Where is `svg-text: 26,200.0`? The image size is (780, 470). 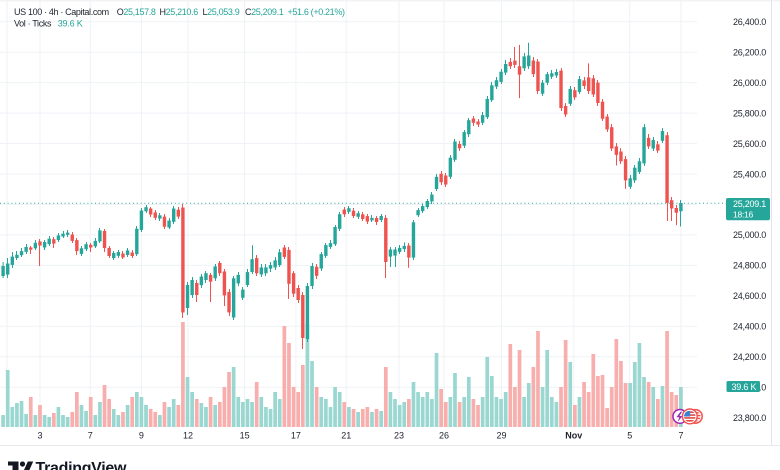 svg-text: 26,200.0 is located at coordinates (749, 53).